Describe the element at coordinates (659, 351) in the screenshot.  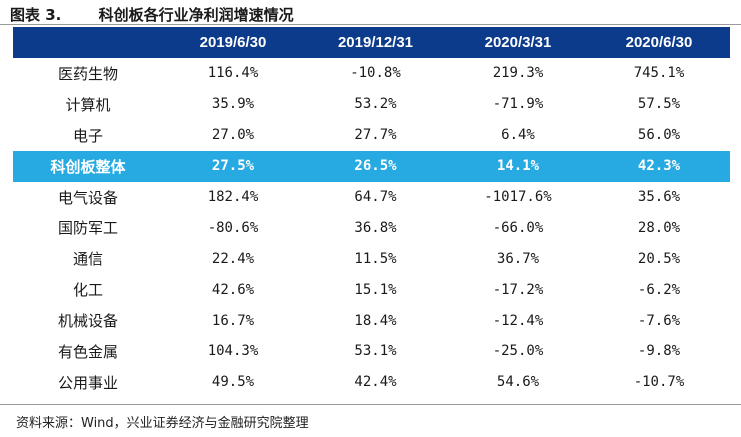
I see `growth-value: -9.8%` at that location.